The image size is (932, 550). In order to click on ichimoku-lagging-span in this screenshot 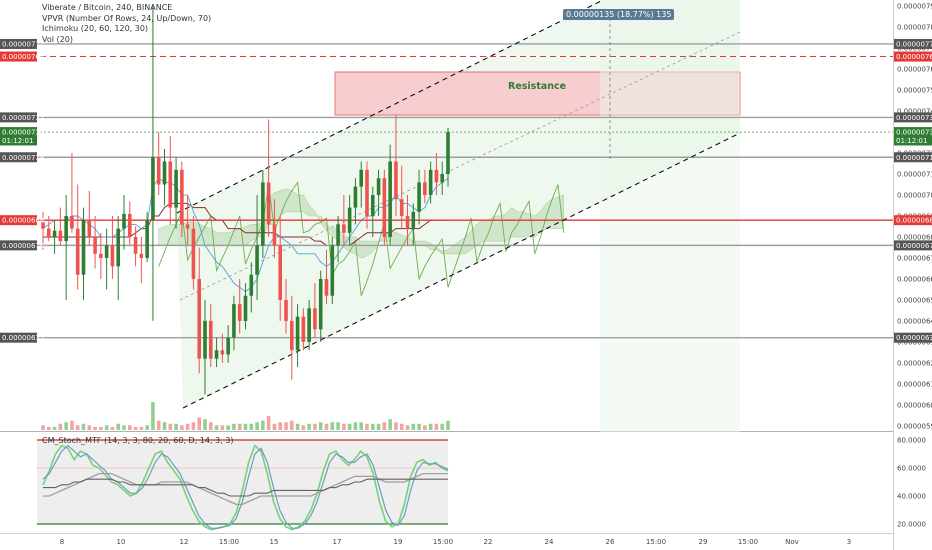, I will do `click(361, 238)`.